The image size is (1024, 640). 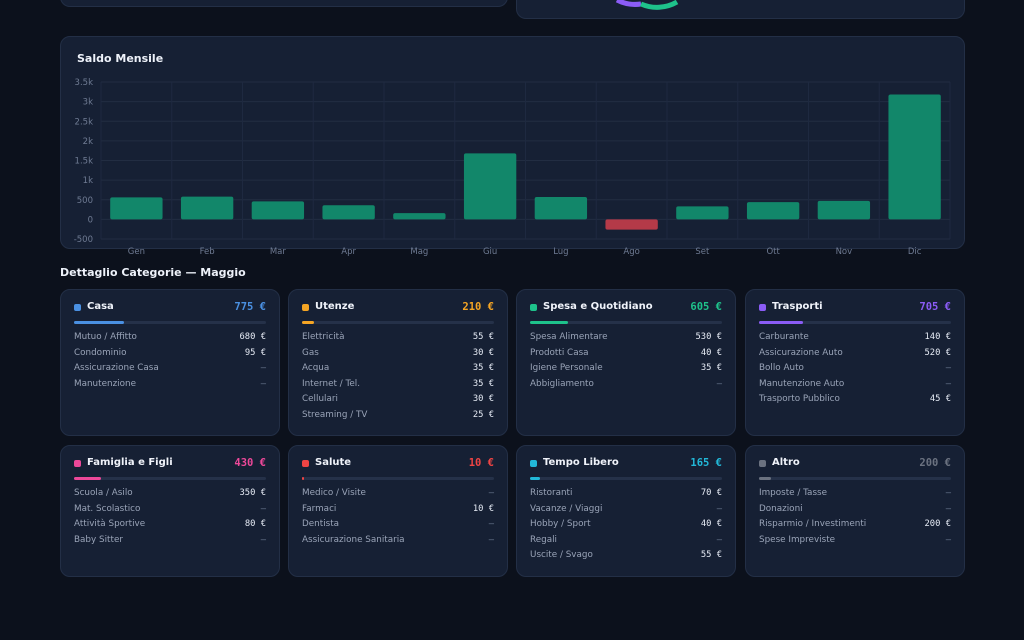 What do you see at coordinates (88, 103) in the screenshot?
I see `y-tick-label: 3k` at bounding box center [88, 103].